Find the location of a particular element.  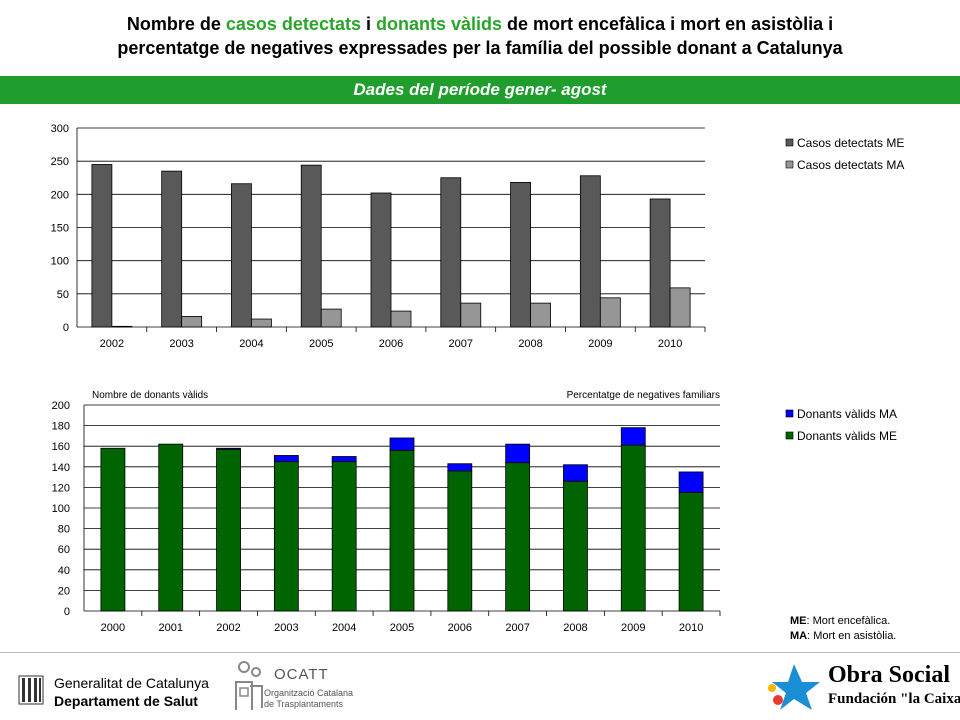

chart1-y-tick-label: 150 is located at coordinates (60, 229).